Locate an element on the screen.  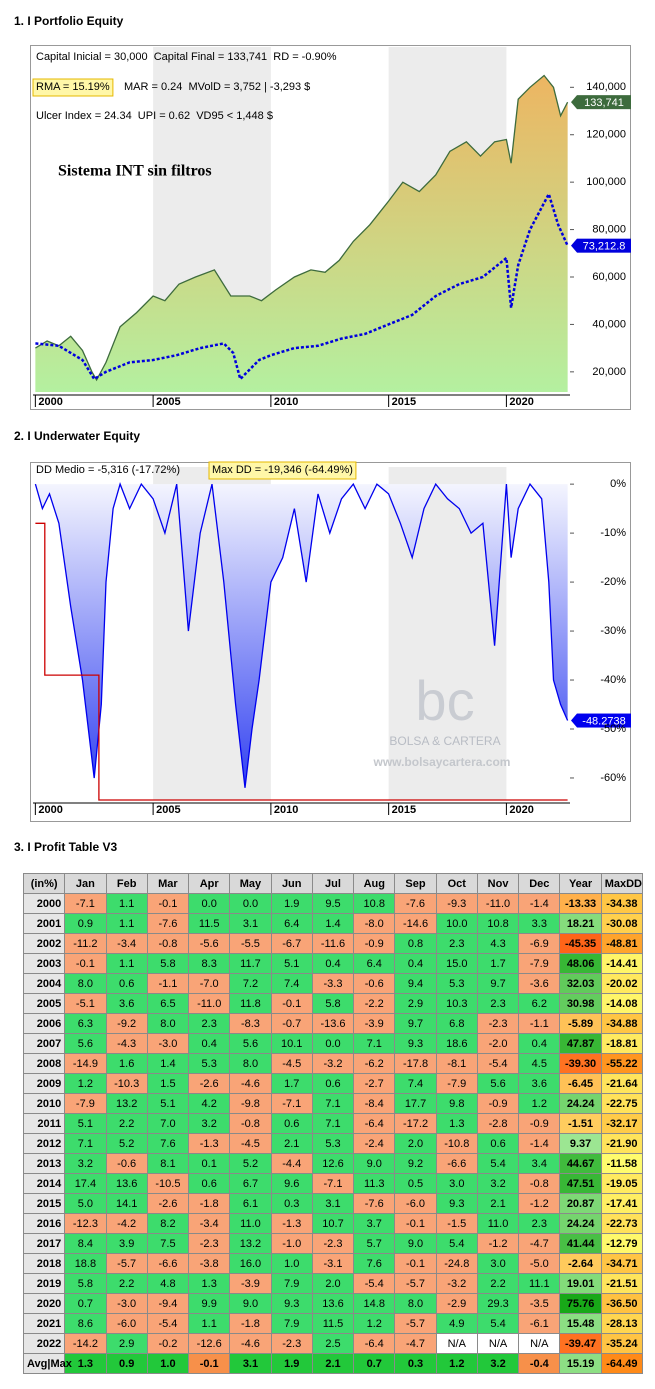
table-cell: -10.5 is located at coordinates (168, 1183).